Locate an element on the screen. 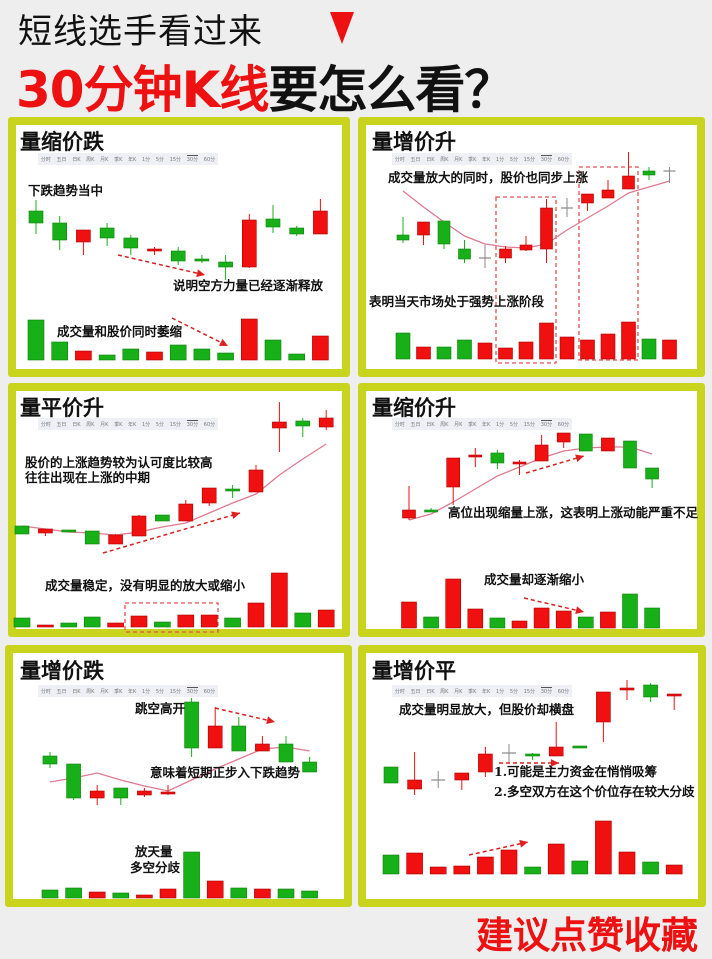 The width and height of the screenshot is (712, 959). arrow-shaft is located at coordinates (554, 605).